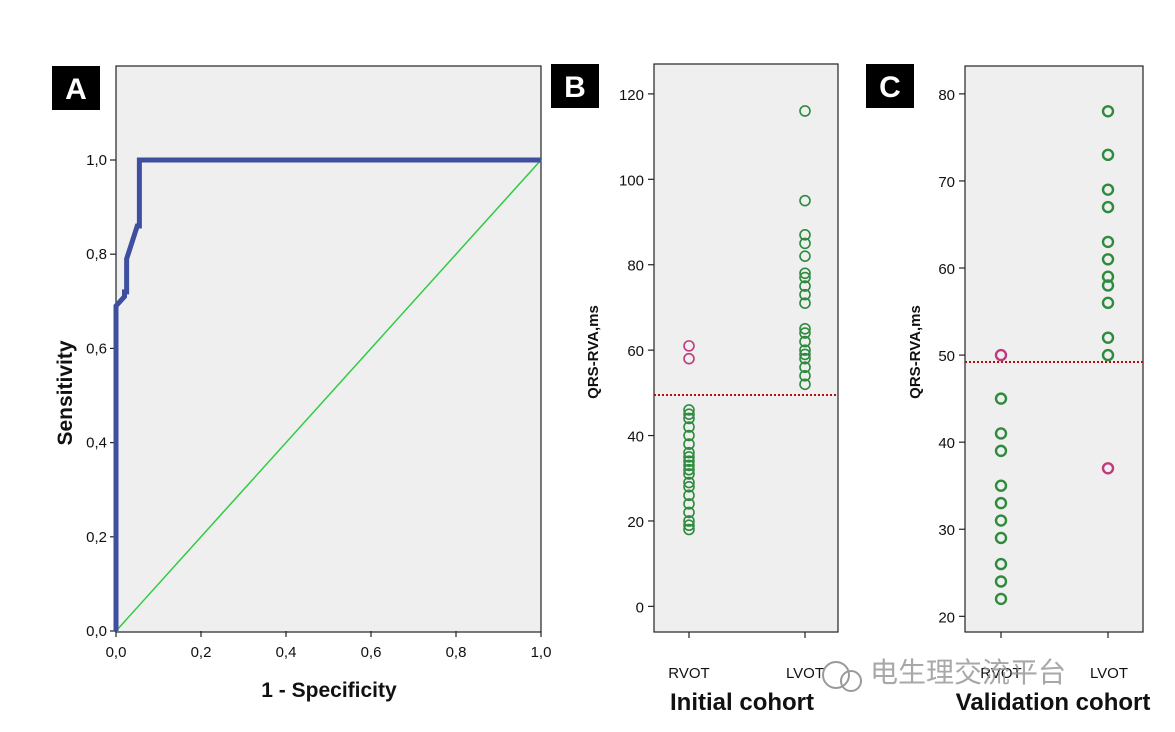 The width and height of the screenshot is (1175, 732). I want to click on panel-a-xtick-label: 0,4, so click(286, 652).